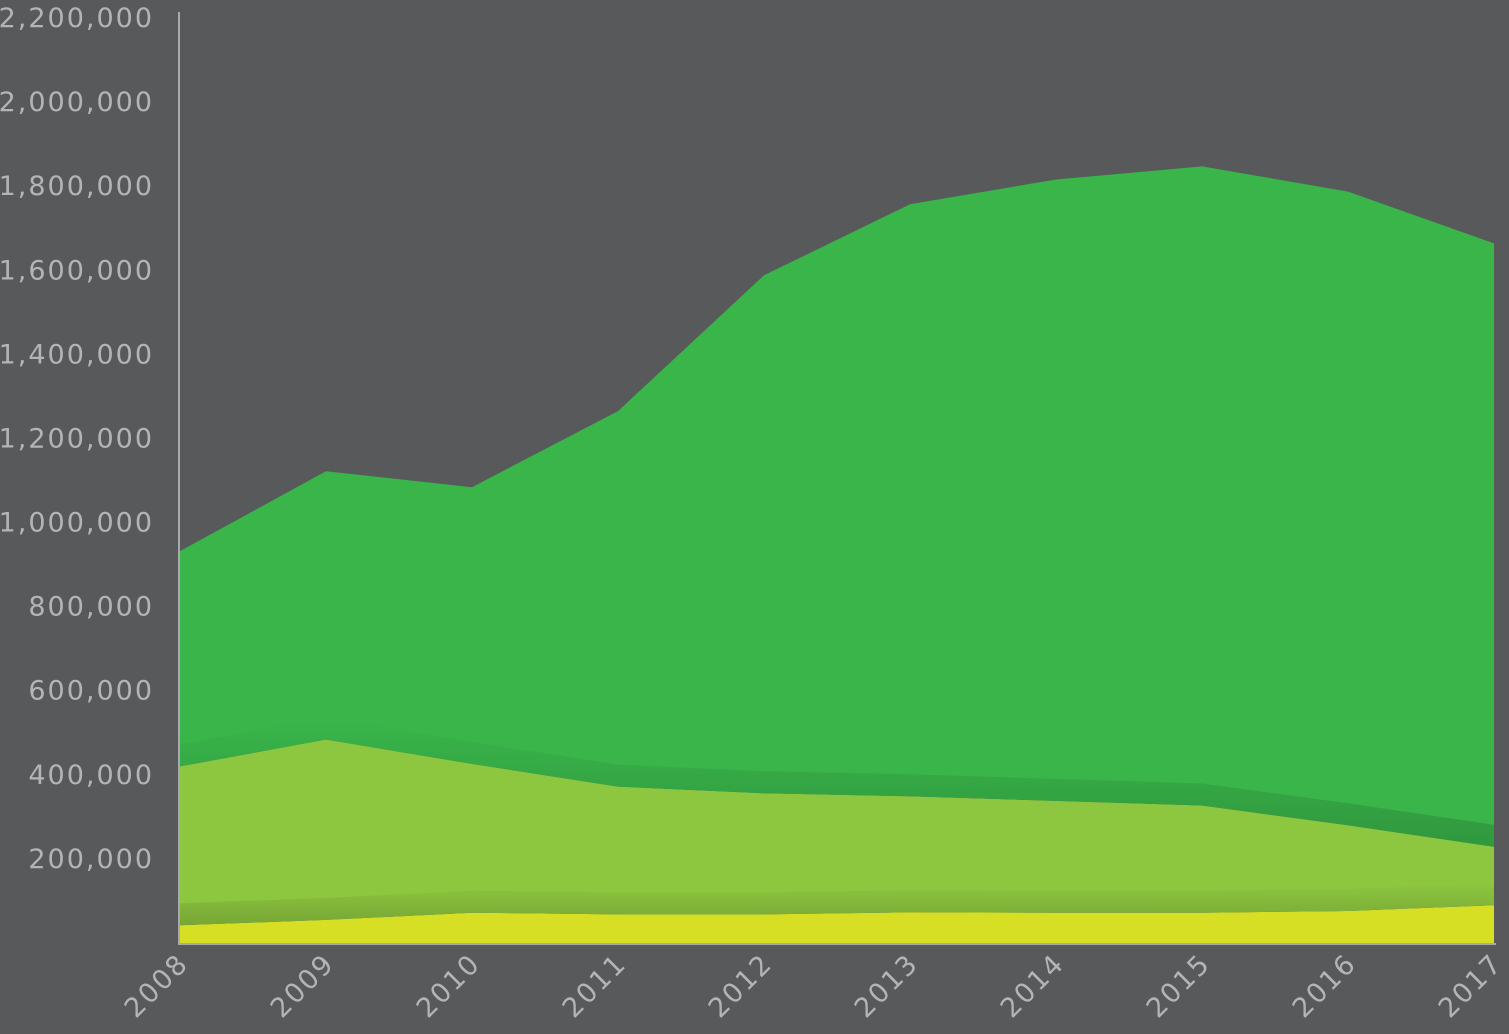 The height and width of the screenshot is (1034, 1509). Describe the element at coordinates (77, 102) in the screenshot. I see `y-tick-label: 2,000,000` at that location.